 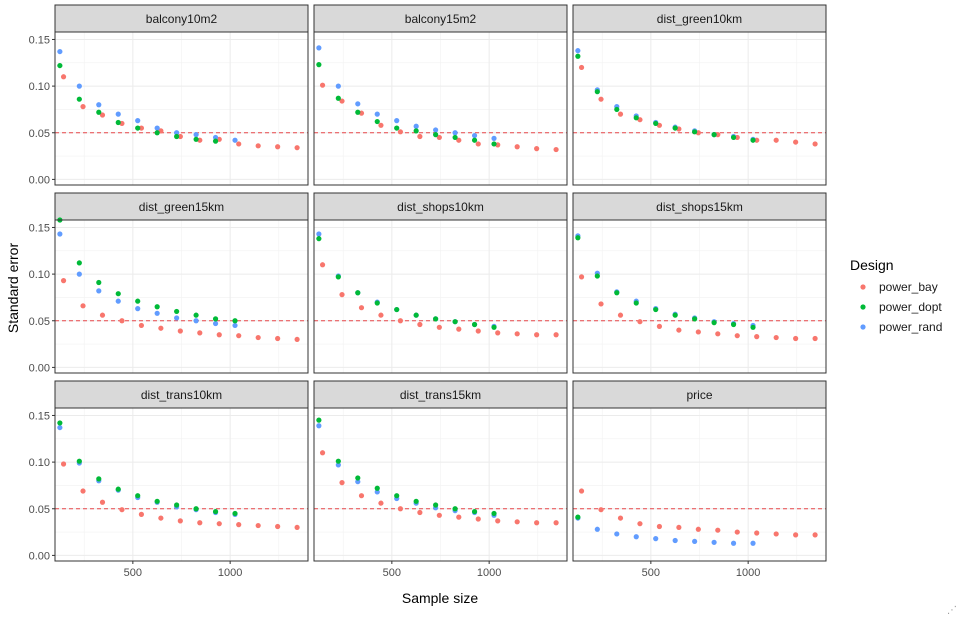 What do you see at coordinates (908, 287) in the screenshot?
I see `legend-label: power_bay` at bounding box center [908, 287].